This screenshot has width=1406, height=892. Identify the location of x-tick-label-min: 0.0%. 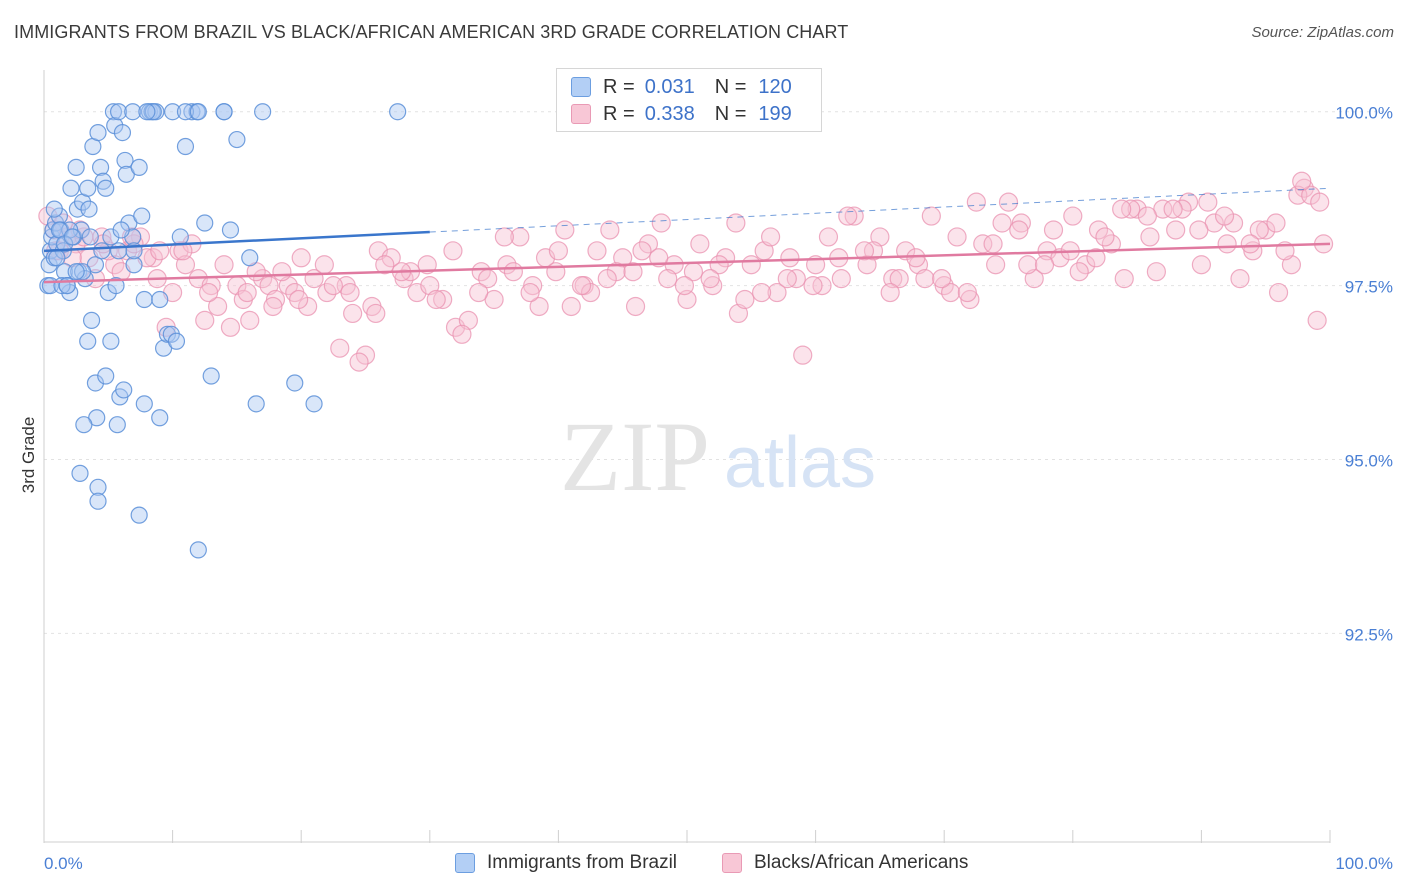
(63, 863).